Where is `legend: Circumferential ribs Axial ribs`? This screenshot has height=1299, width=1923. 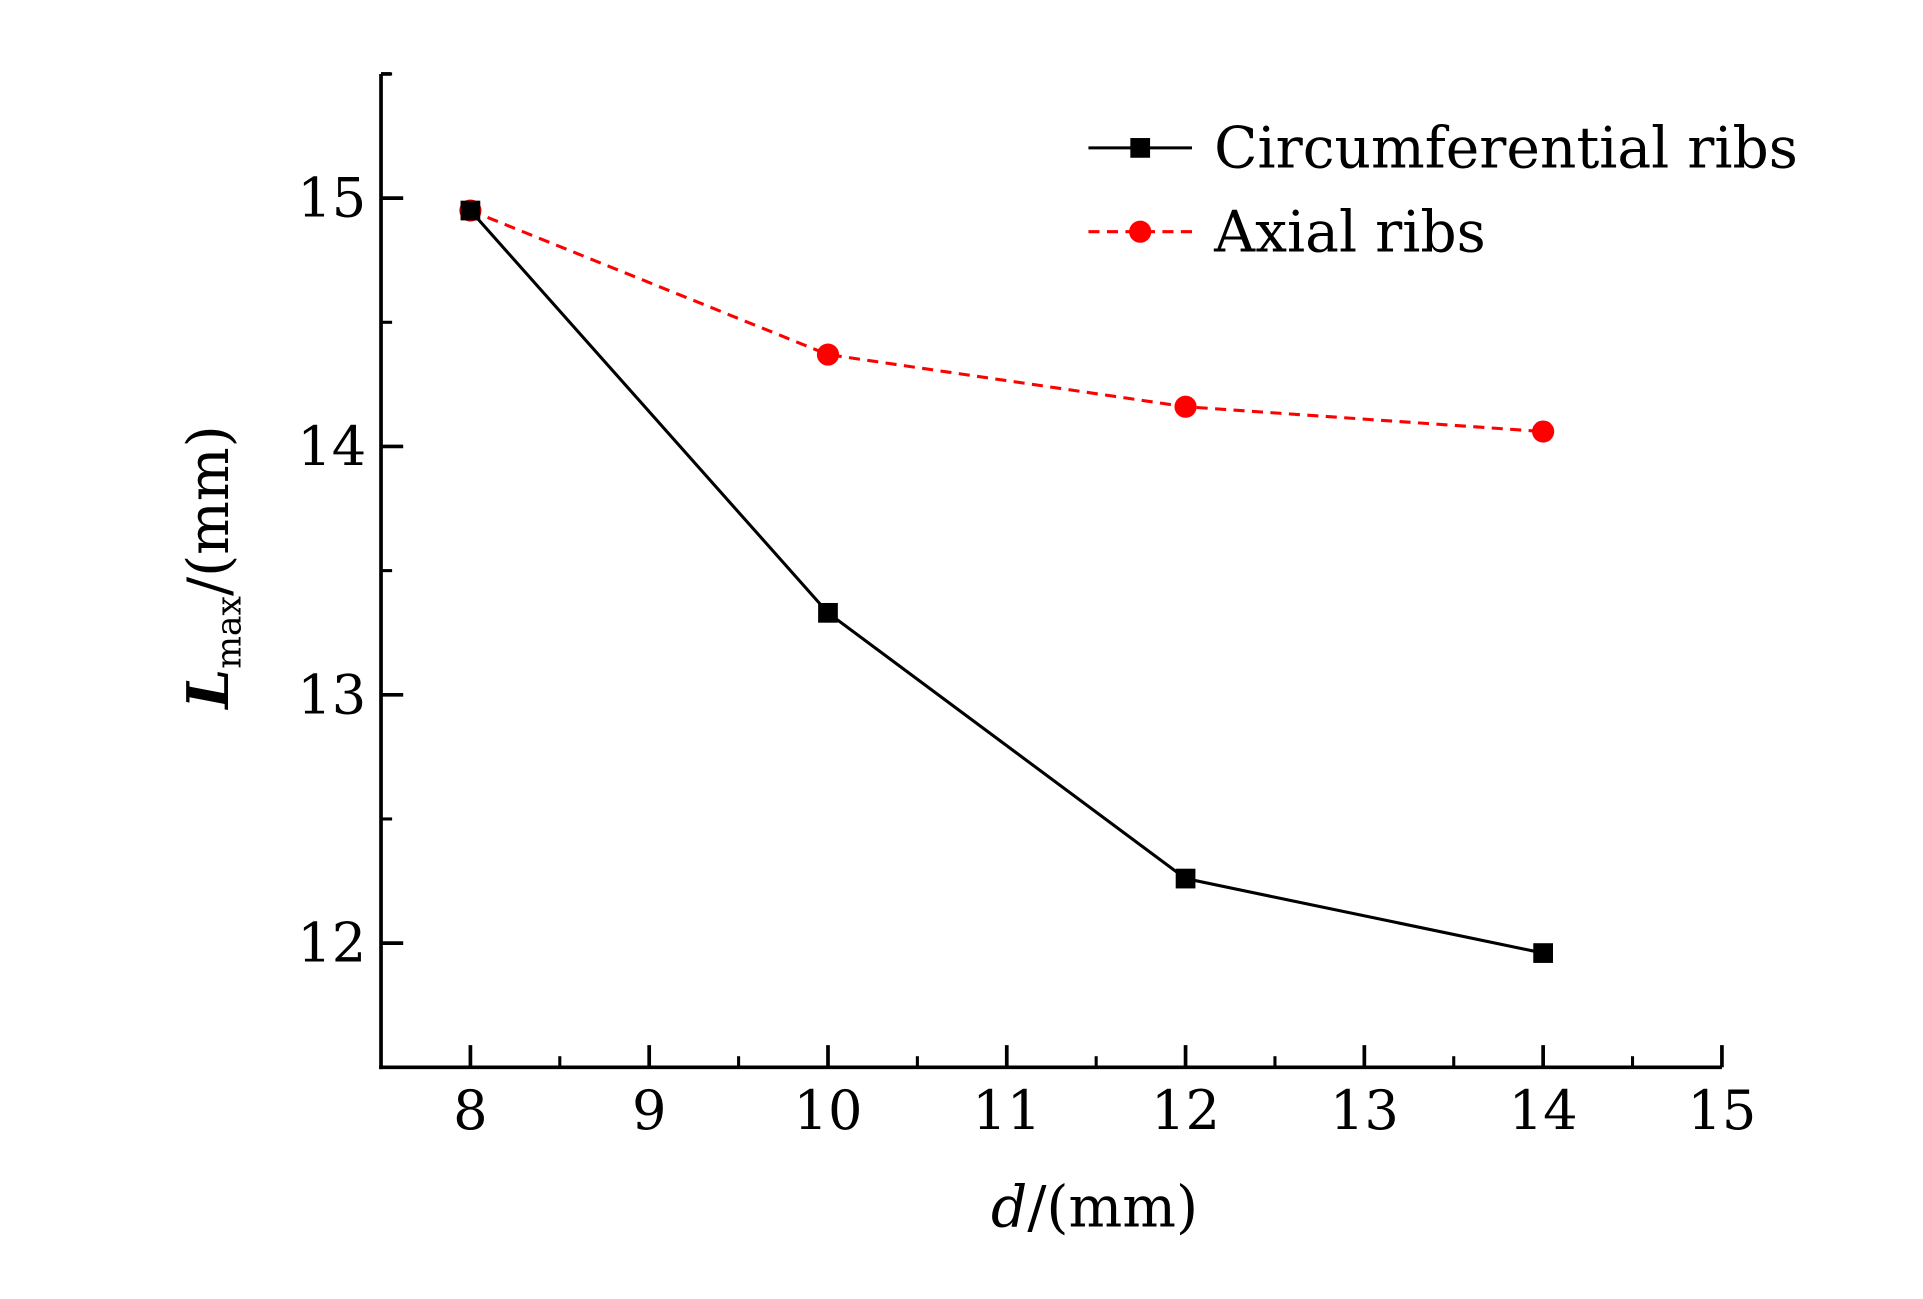
legend: Circumferential ribs Axial ribs is located at coordinates (1443, 190).